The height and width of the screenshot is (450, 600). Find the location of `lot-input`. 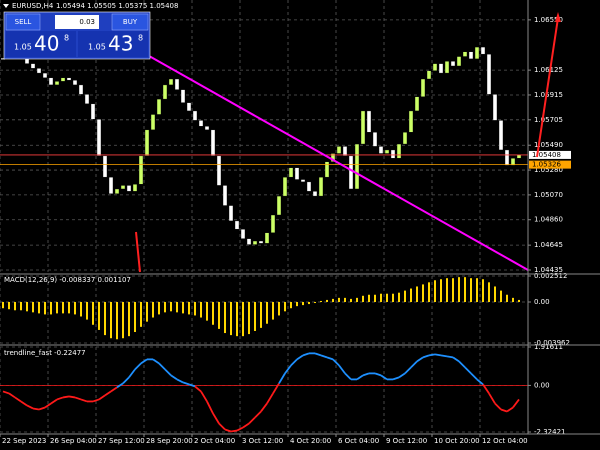

lot-input is located at coordinates (77, 22).